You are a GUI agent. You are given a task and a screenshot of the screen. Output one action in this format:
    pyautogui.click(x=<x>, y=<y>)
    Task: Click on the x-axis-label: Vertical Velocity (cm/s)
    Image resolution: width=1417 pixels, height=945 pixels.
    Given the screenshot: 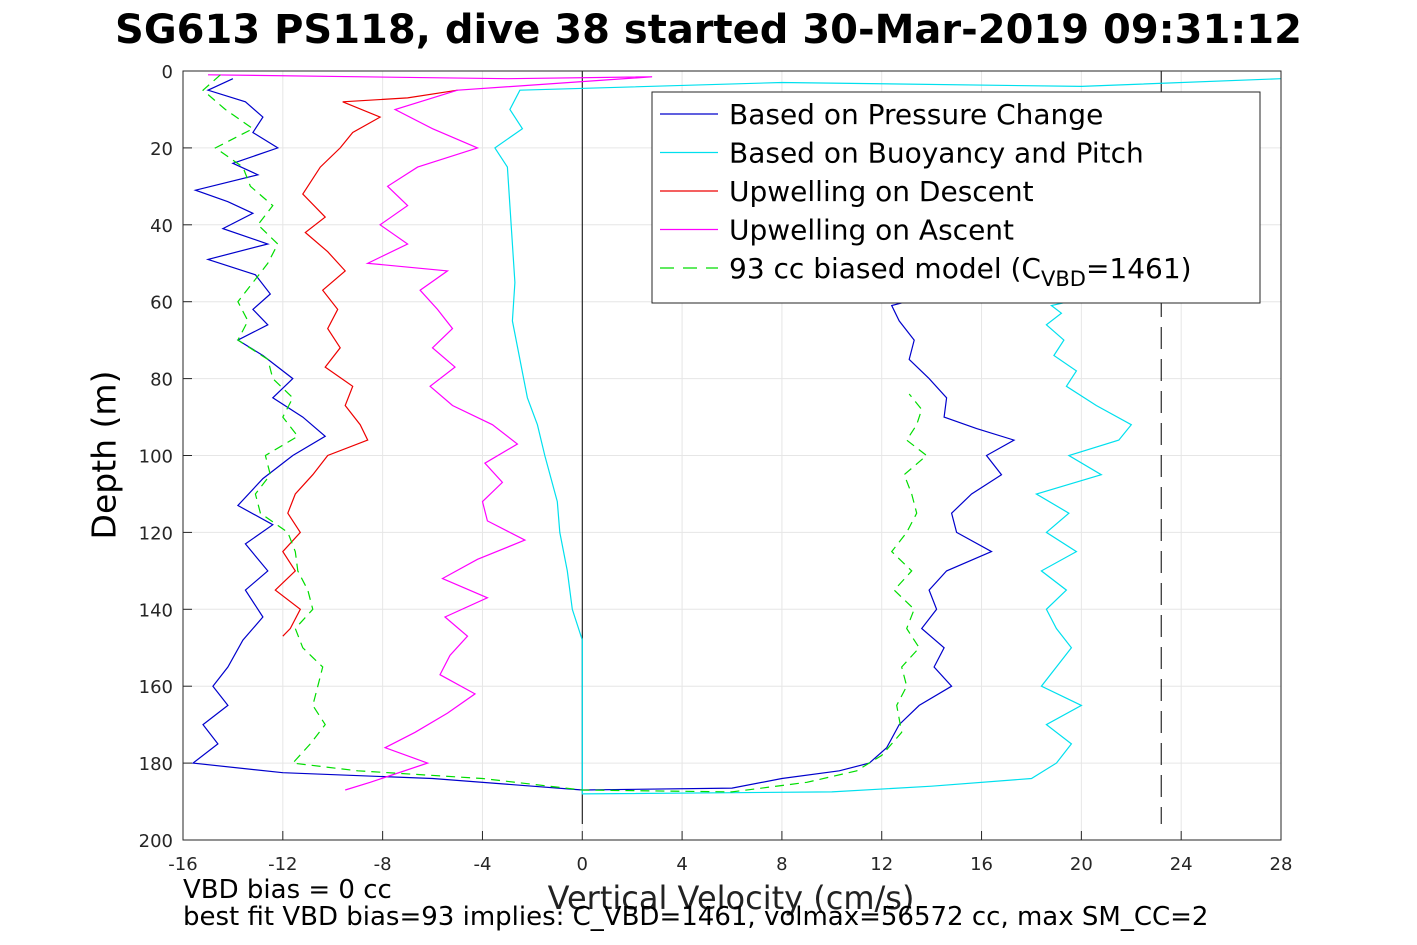 What is the action you would take?
    pyautogui.click(x=731, y=898)
    